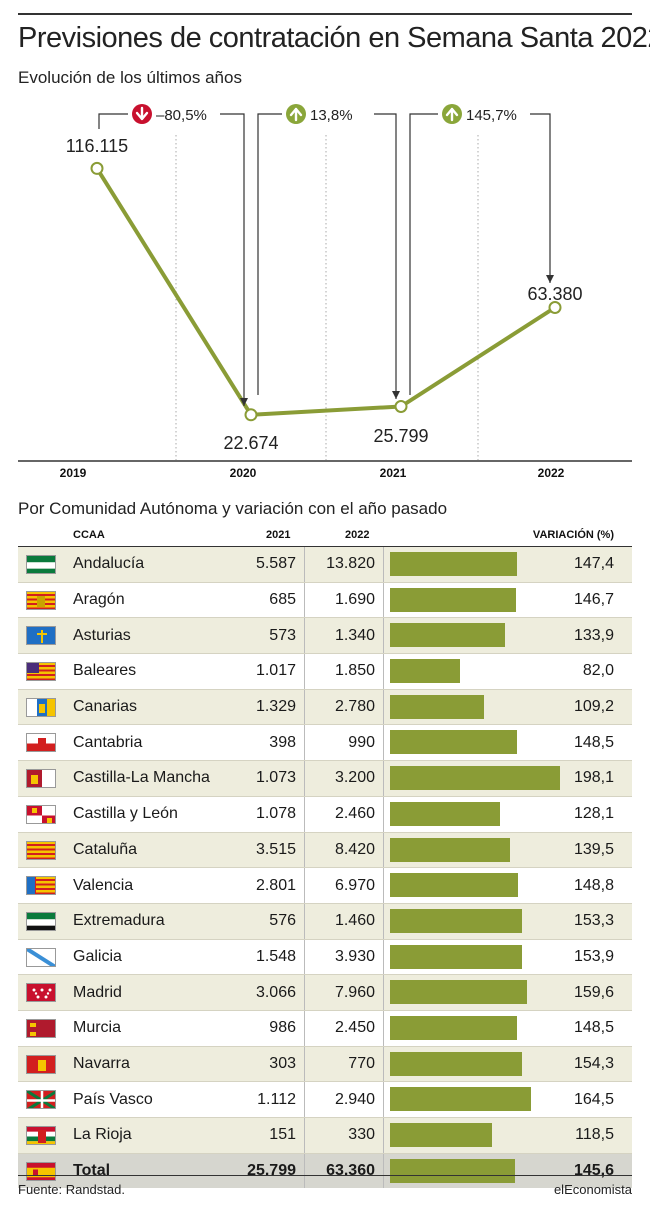 The width and height of the screenshot is (650, 1213). What do you see at coordinates (400, 436) in the screenshot?
I see `data-label: 25.799` at bounding box center [400, 436].